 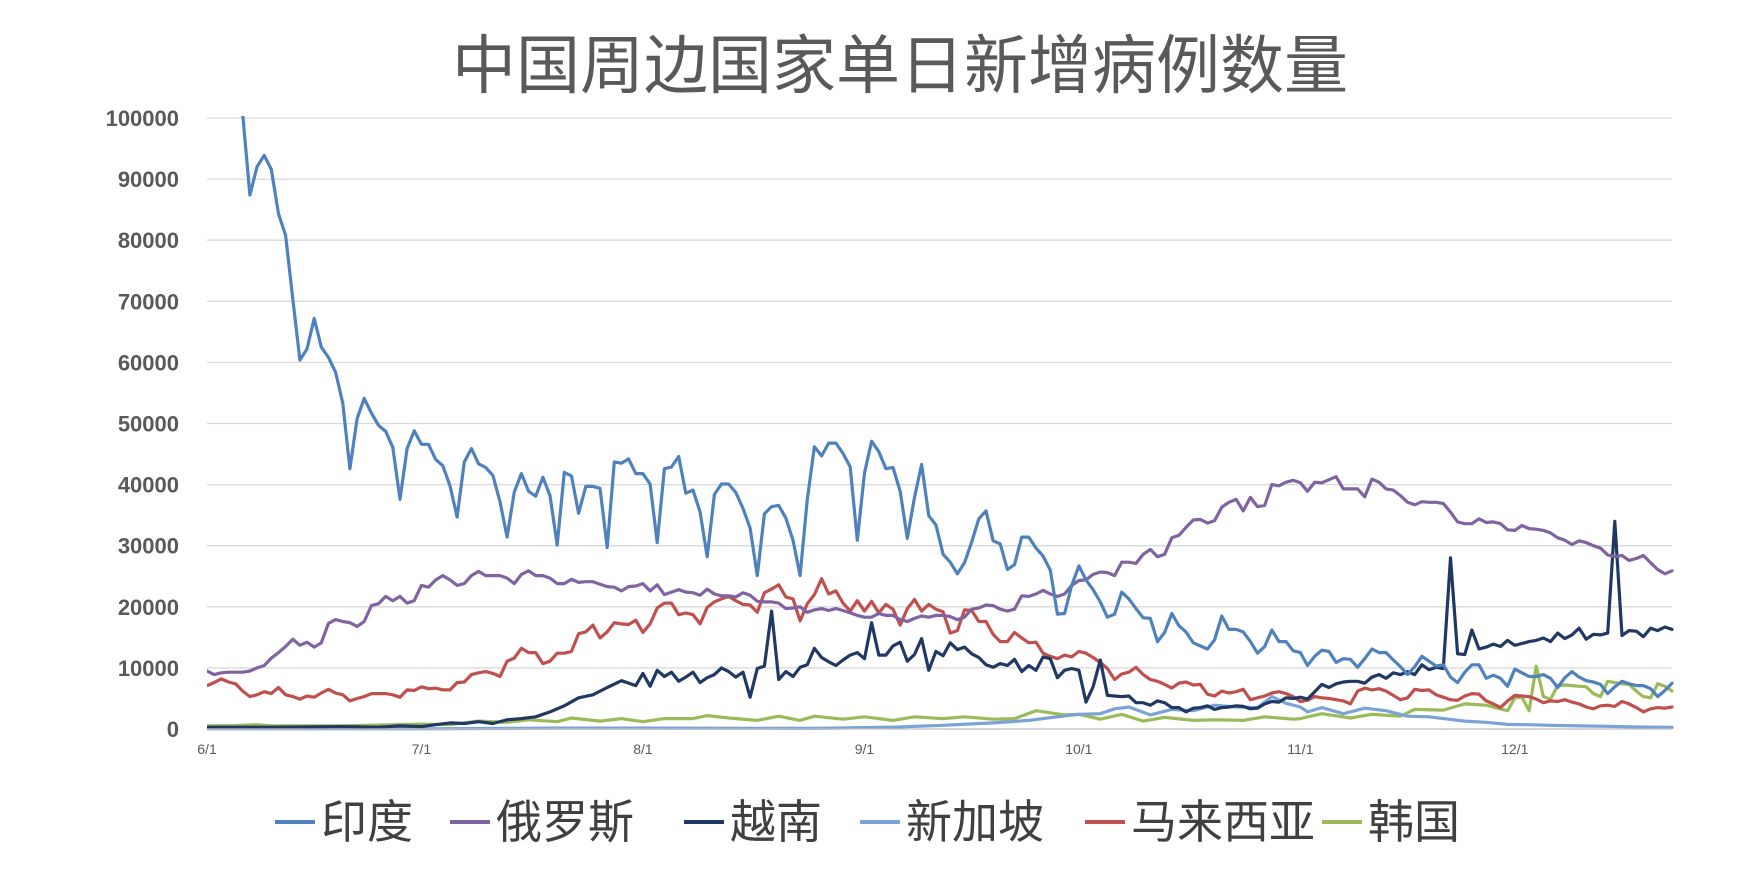 I want to click on chart-title: 中国周边国家单日新增病例数量, so click(x=900, y=67).